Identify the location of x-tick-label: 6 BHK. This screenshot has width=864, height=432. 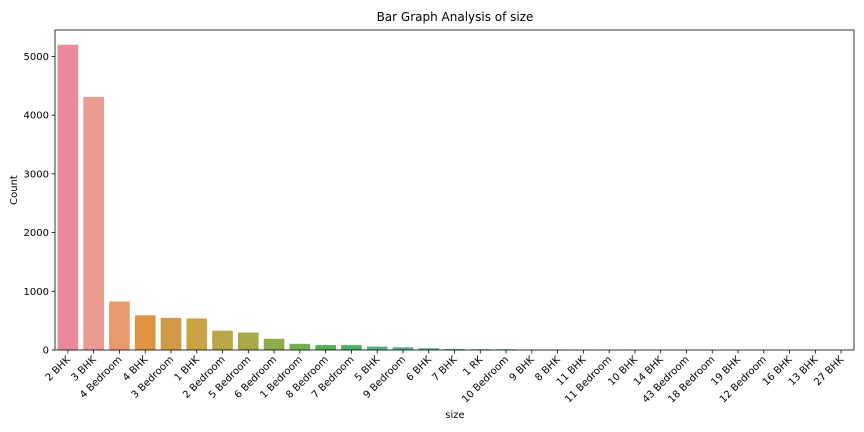
(420, 369).